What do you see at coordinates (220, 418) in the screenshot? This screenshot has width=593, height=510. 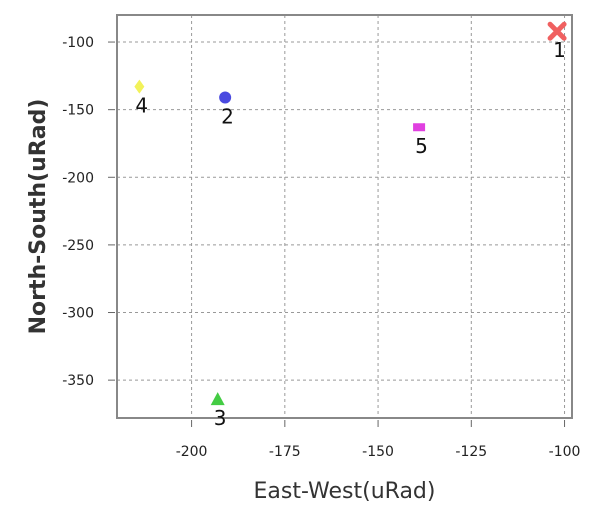 I see `point-label: 3` at bounding box center [220, 418].